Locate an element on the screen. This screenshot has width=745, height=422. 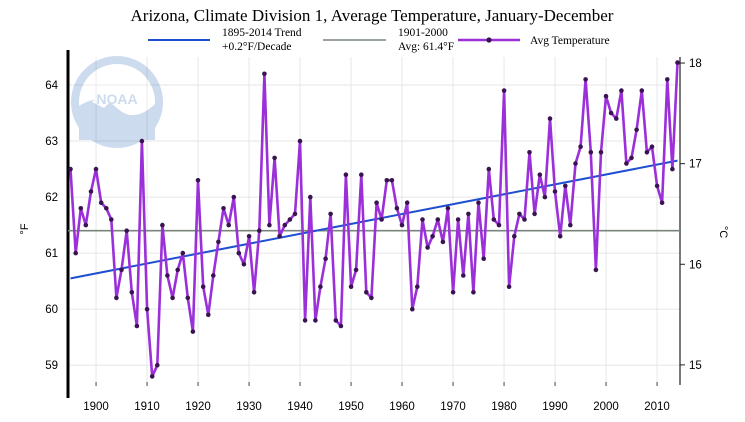
x-tick-label: 1980 is located at coordinates (504, 407).